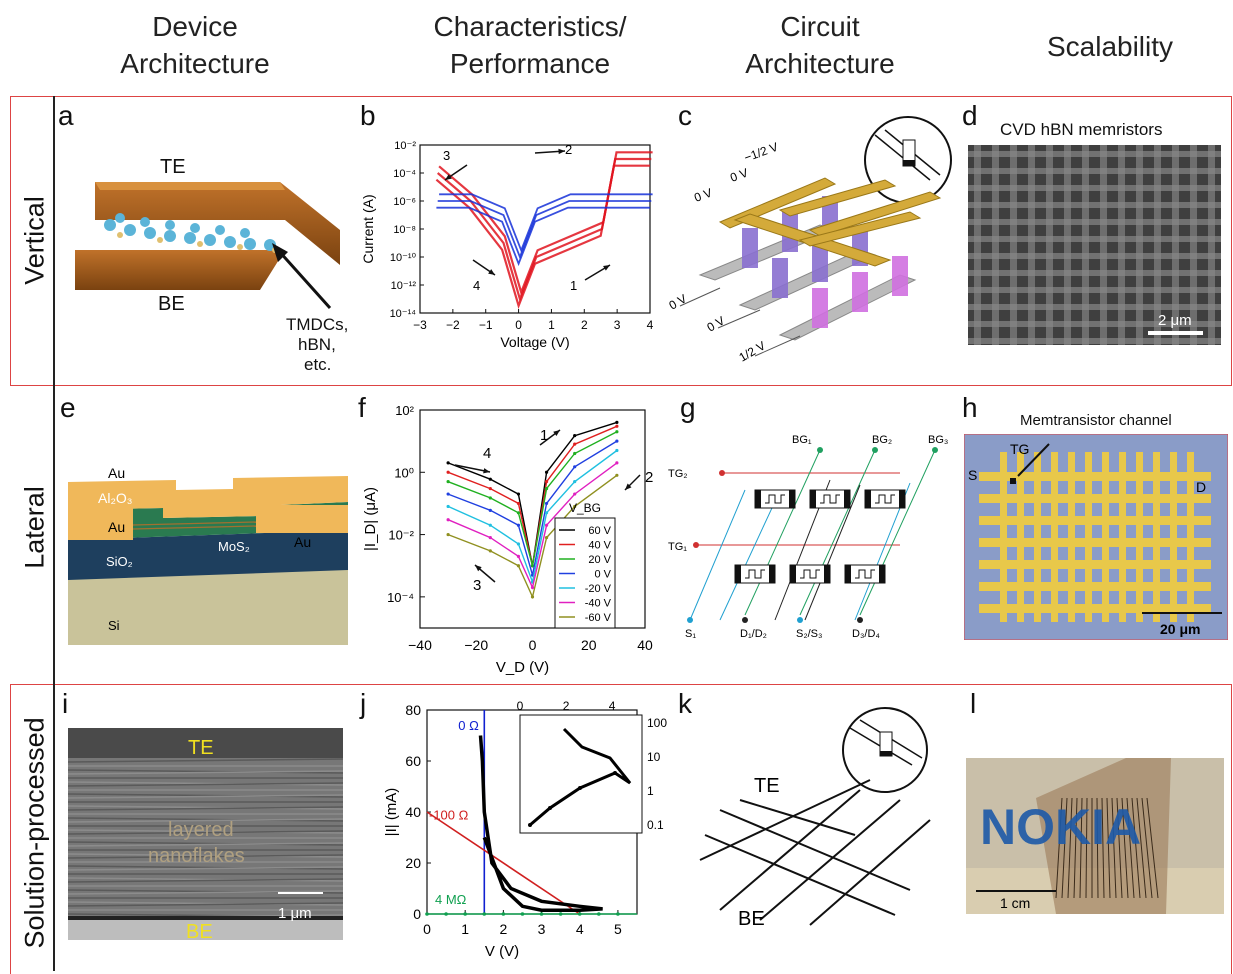 This screenshot has width=1233, height=974. I want to click on panel-j-r4m-label: 4 MΩ, so click(451, 899).